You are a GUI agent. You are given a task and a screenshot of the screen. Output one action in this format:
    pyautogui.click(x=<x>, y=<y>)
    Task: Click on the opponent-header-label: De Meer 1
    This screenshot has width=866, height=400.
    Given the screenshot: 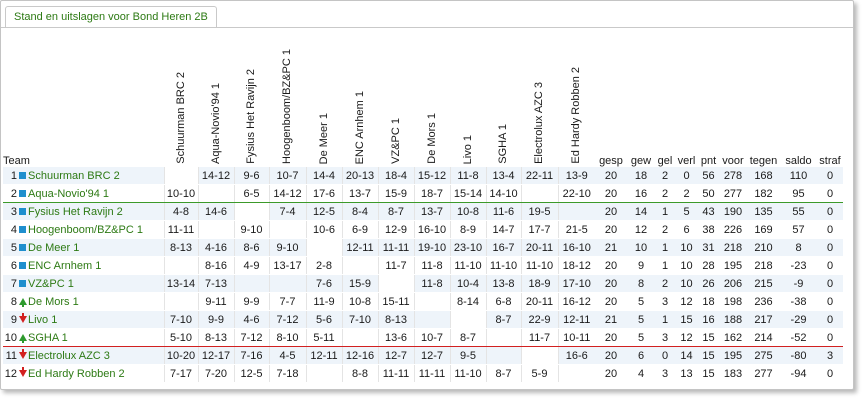 What is the action you would take?
    pyautogui.click(x=323, y=138)
    